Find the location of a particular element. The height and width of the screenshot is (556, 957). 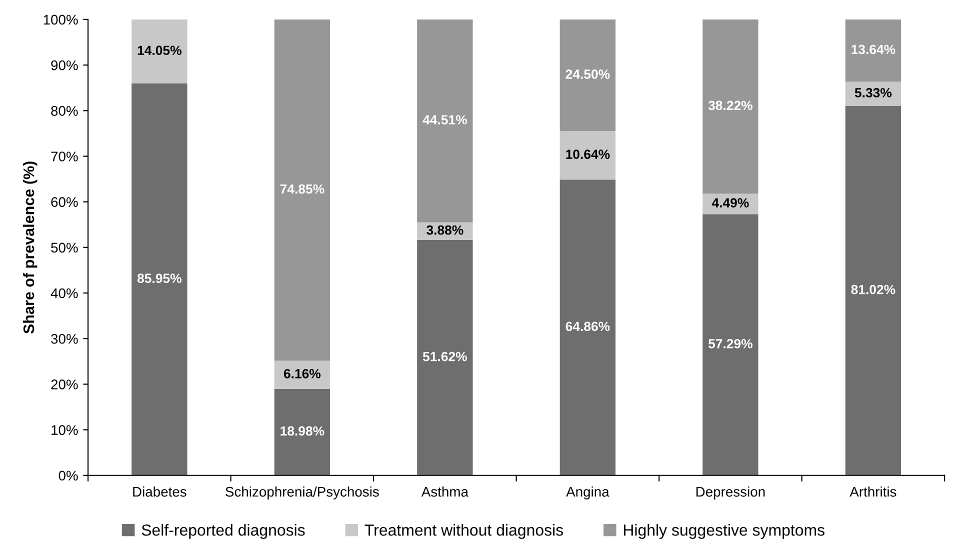

y-tick-label: 10% is located at coordinates (65, 430).